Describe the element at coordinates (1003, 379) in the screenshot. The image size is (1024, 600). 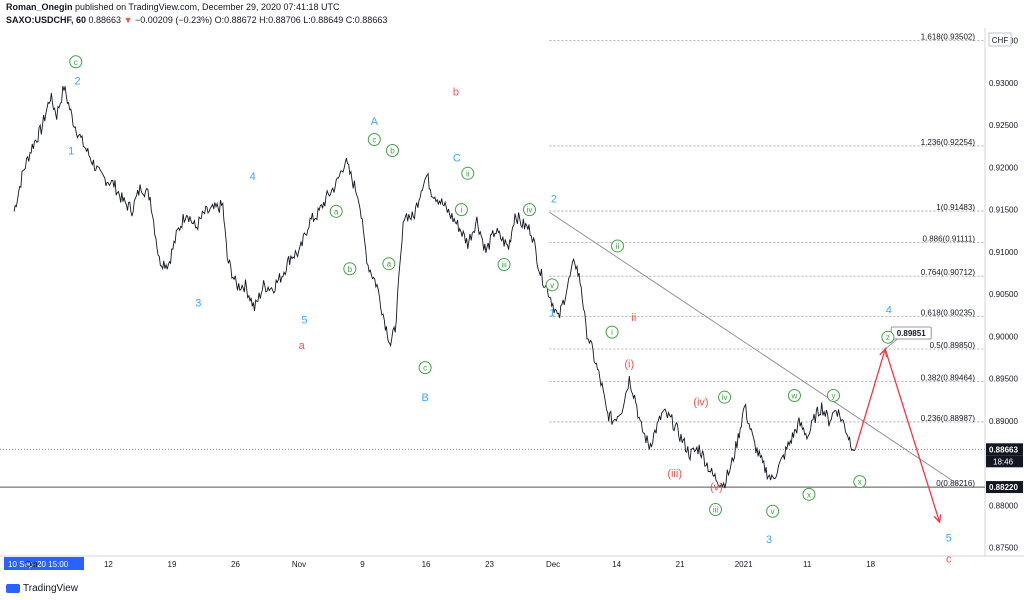
I see `price-tick-label: 0.89500` at that location.